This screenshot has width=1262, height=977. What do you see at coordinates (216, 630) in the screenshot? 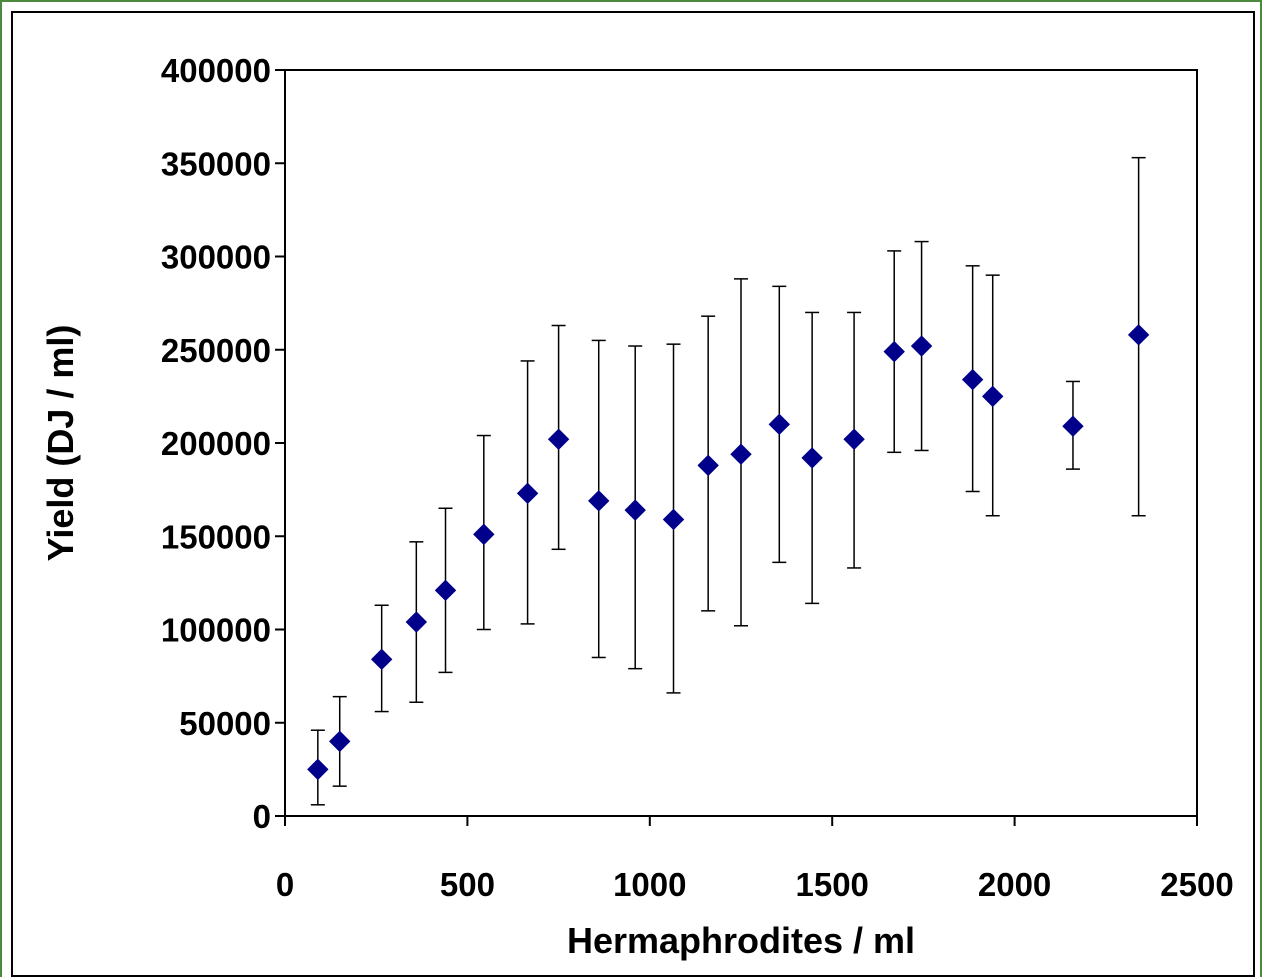
I see `y-tick-label: 100000` at bounding box center [216, 630].